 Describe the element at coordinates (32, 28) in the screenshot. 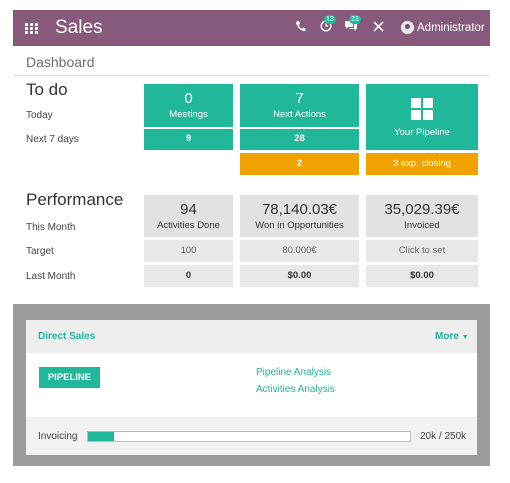

I see `apps-menu-icon` at that location.